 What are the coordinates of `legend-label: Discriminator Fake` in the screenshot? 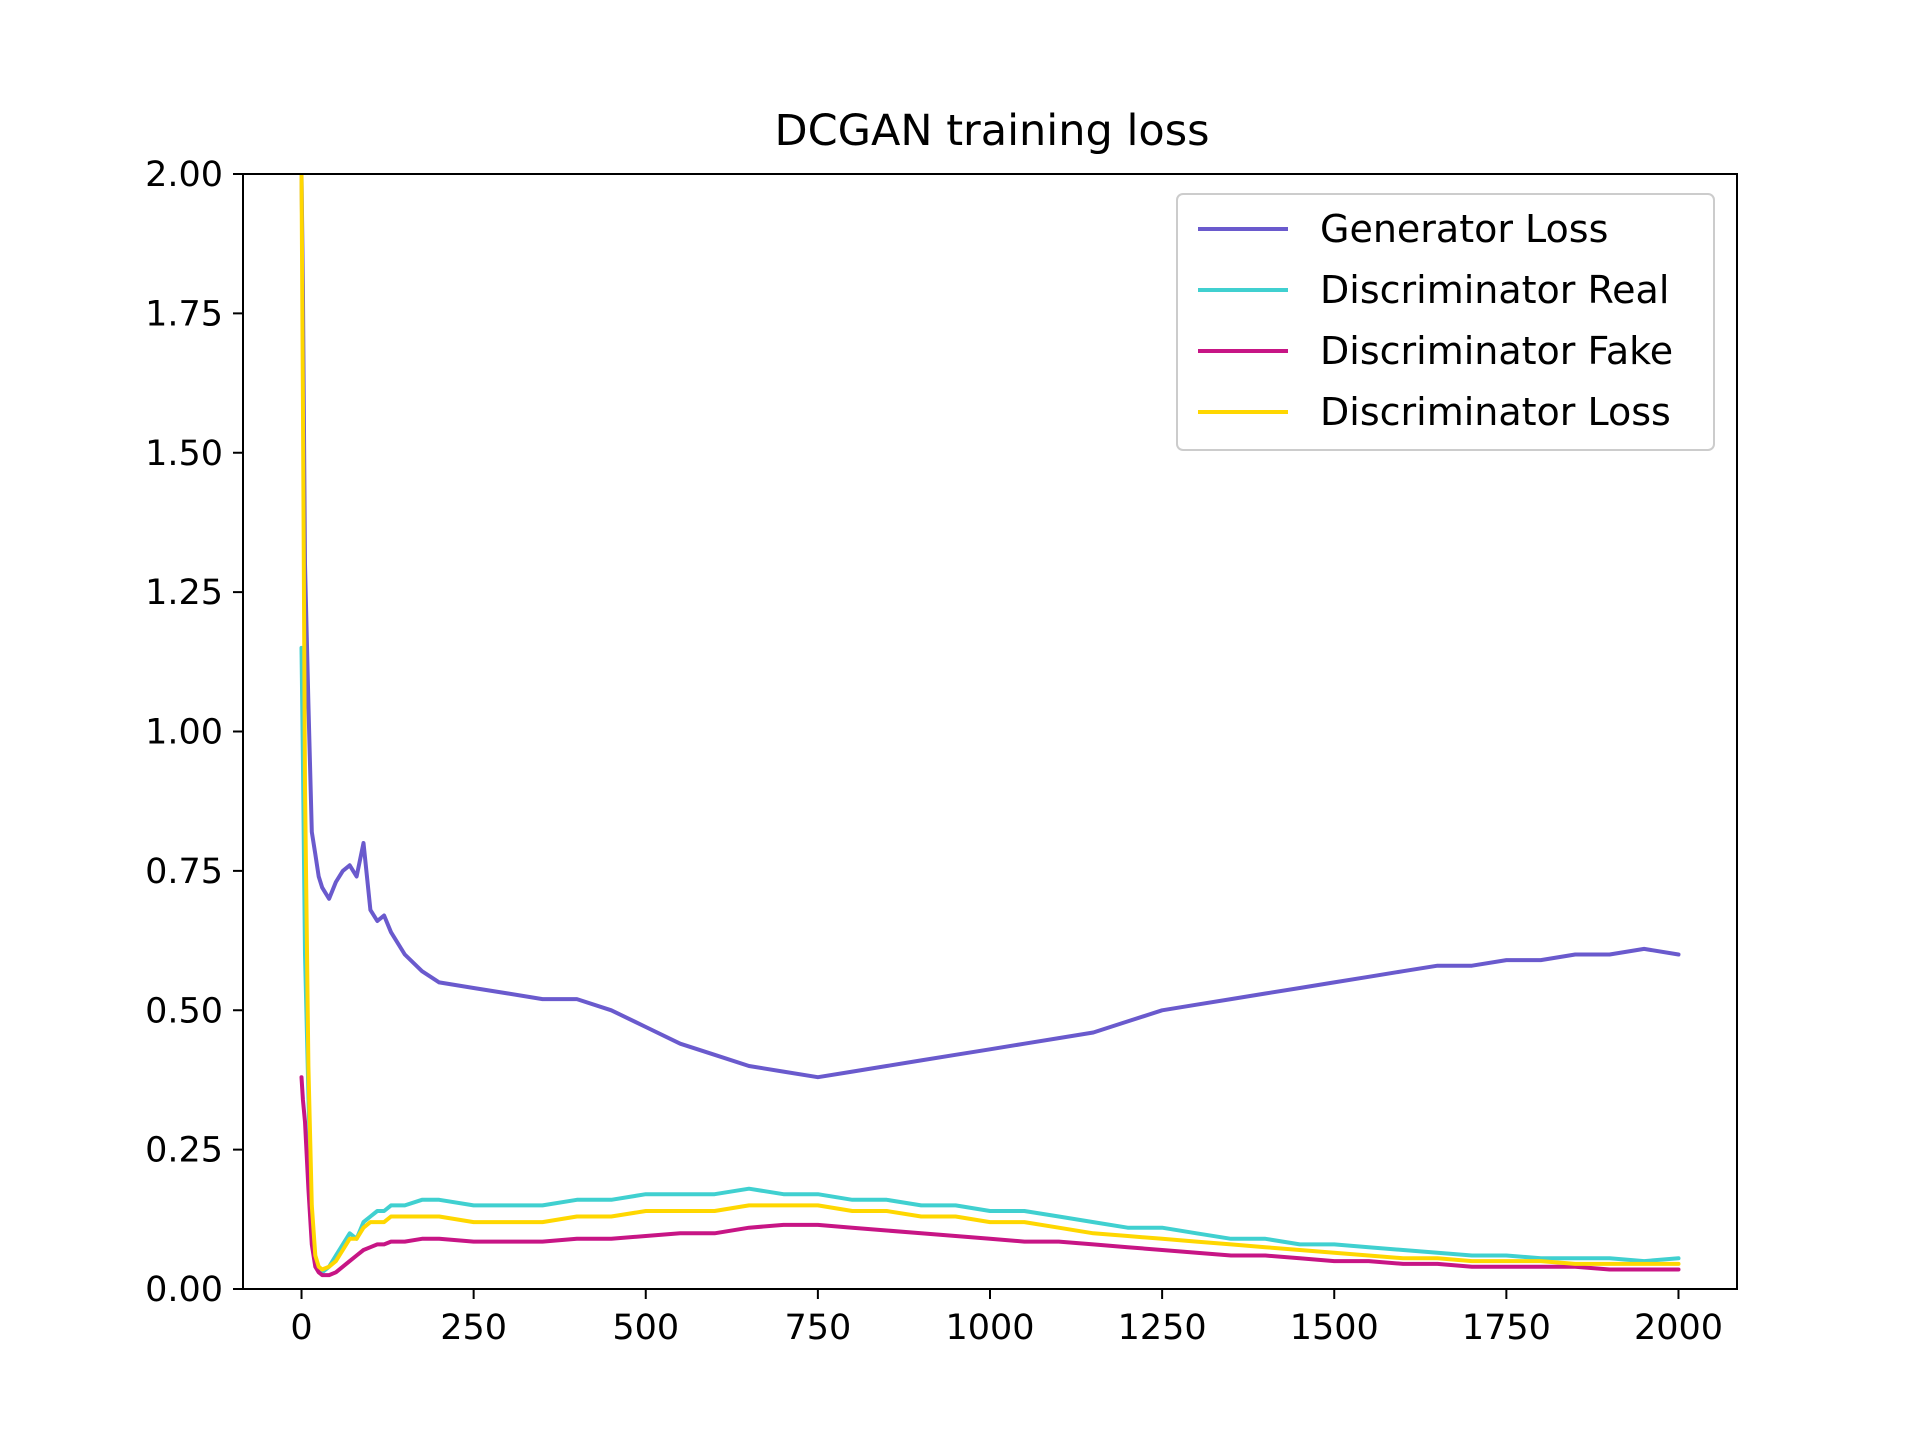 It's located at (1496, 351).